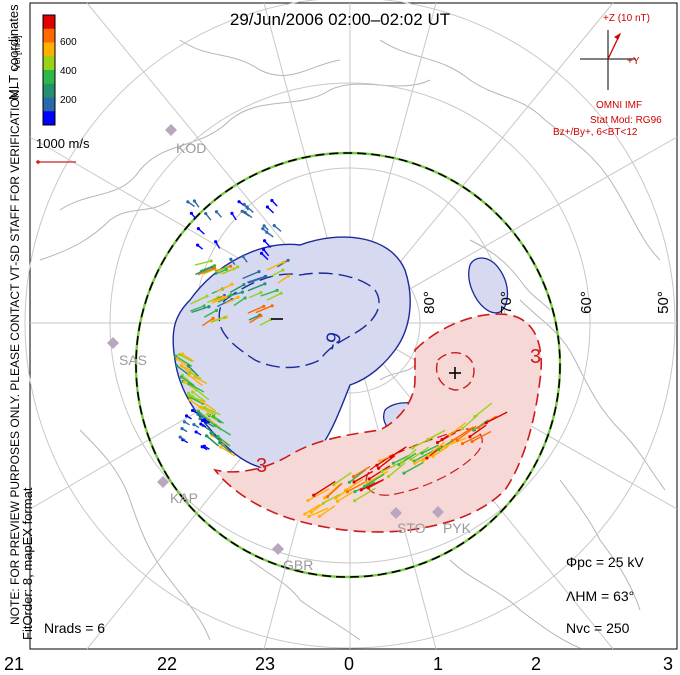 The height and width of the screenshot is (675, 680). Describe the element at coordinates (163, 482) in the screenshot. I see `radar-site-kap` at that location.